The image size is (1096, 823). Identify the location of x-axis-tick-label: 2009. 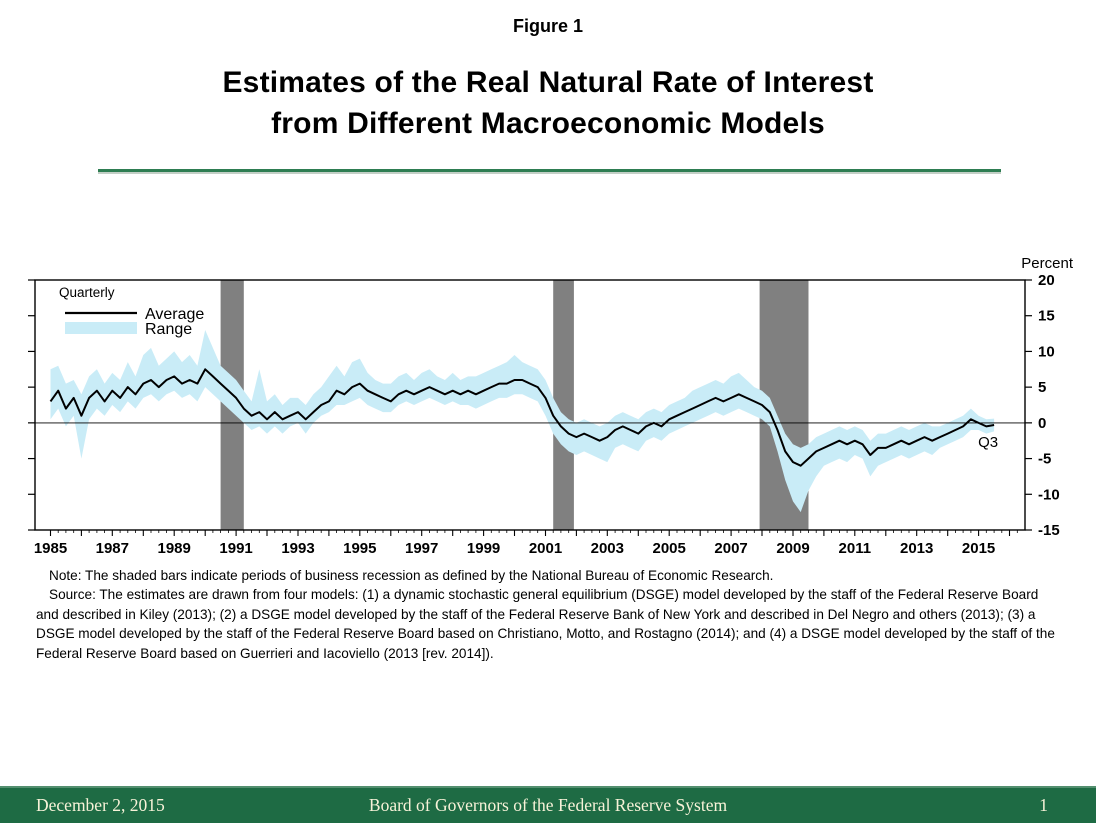
(792, 548).